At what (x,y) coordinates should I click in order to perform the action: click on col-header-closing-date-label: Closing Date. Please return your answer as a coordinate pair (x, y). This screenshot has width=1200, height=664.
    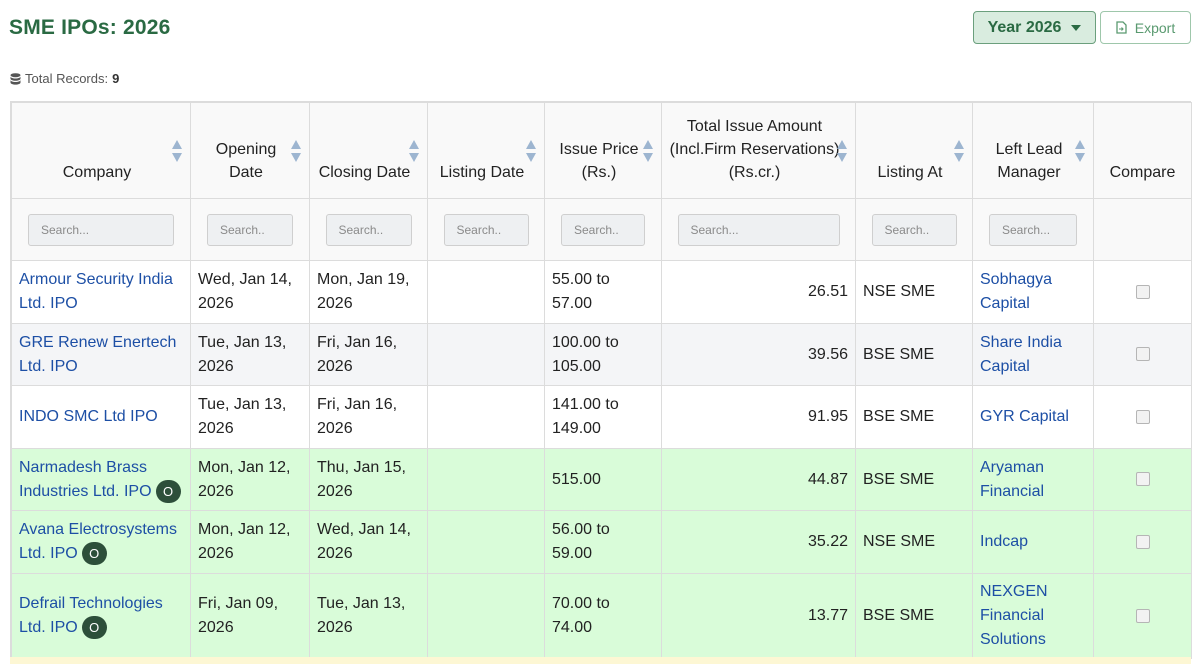
    Looking at the image, I should click on (364, 172).